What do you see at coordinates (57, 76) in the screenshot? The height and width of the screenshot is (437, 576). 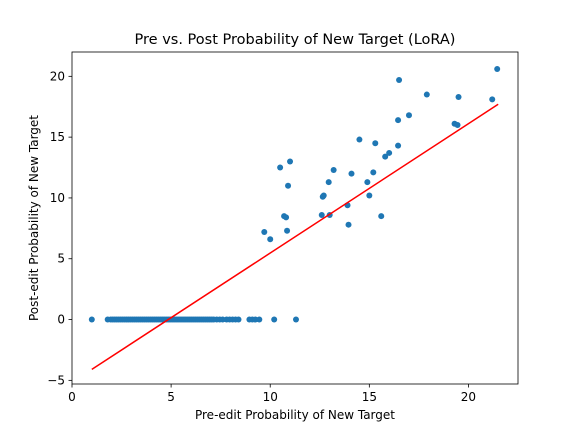 I see `y-tick-label: 20` at bounding box center [57, 76].